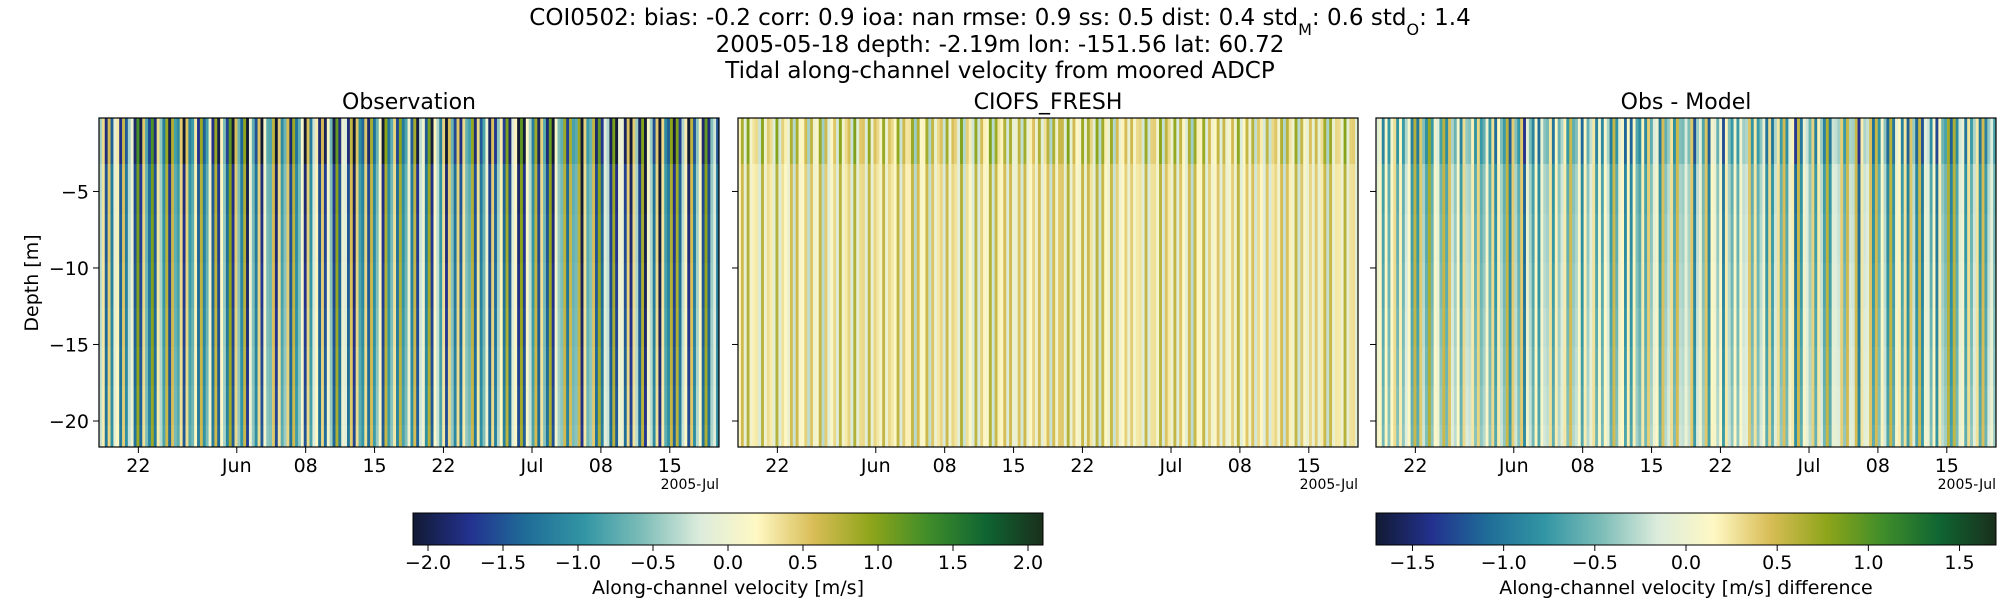 Image resolution: width=2000 pixels, height=600 pixels. What do you see at coordinates (601, 466) in the screenshot?
I see `x-tick-label: 08` at bounding box center [601, 466].